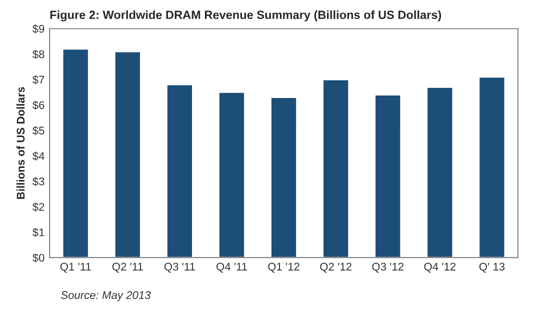  What do you see at coordinates (38, 105) in the screenshot?
I see `y-tick-label: $6` at bounding box center [38, 105].